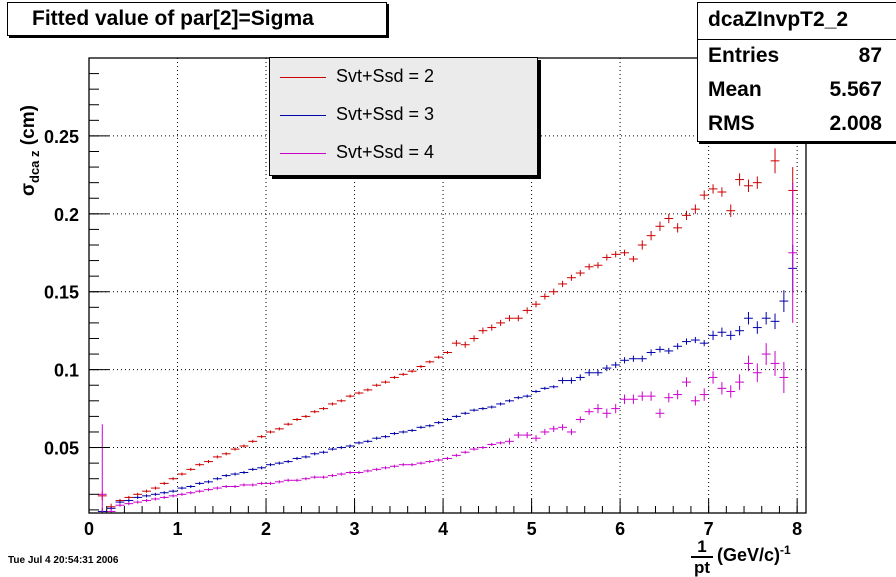 This screenshot has width=896, height=577. Describe the element at coordinates (744, 55) in the screenshot. I see `stats-key: Entries` at that location.